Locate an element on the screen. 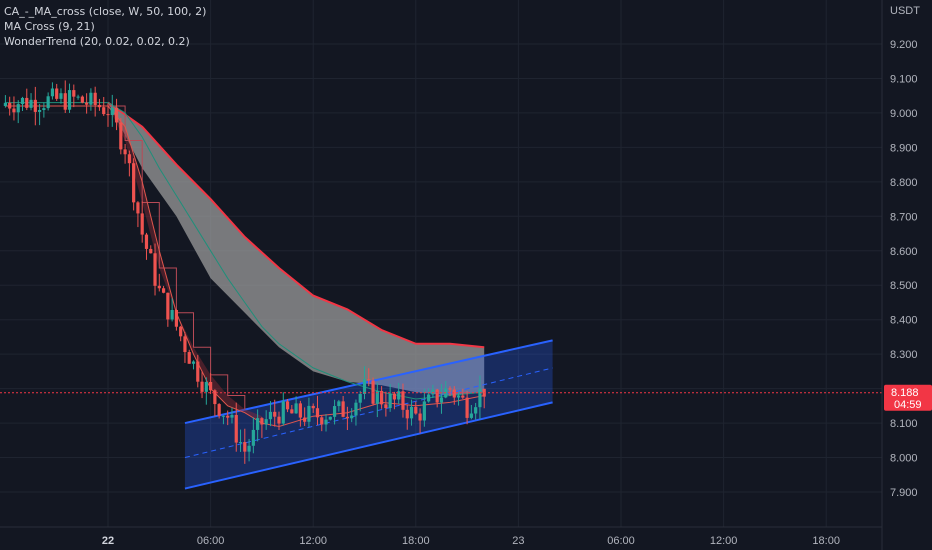  legend-wondertrend: WonderTrend (20, 0.02, 0.02, 0.2) is located at coordinates (97, 41).